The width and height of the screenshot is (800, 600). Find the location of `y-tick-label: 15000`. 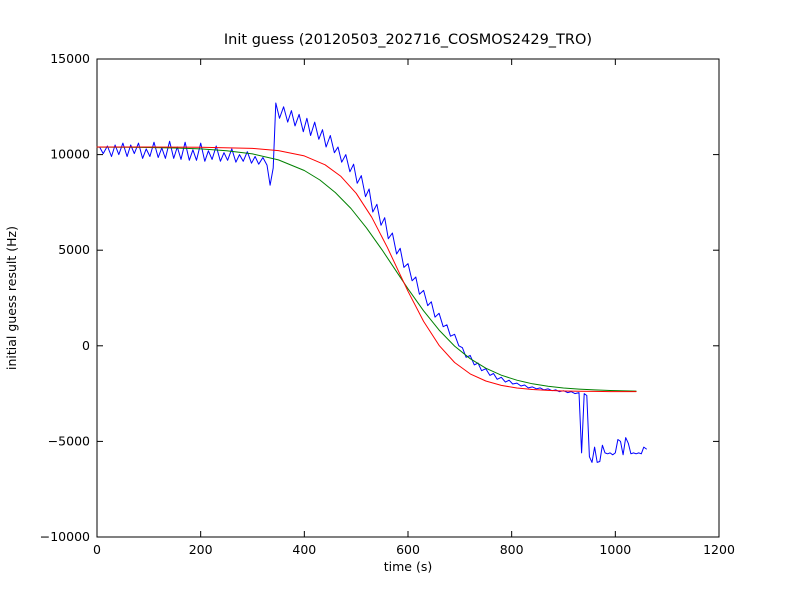

y-tick-label: 15000 is located at coordinates (70, 58).